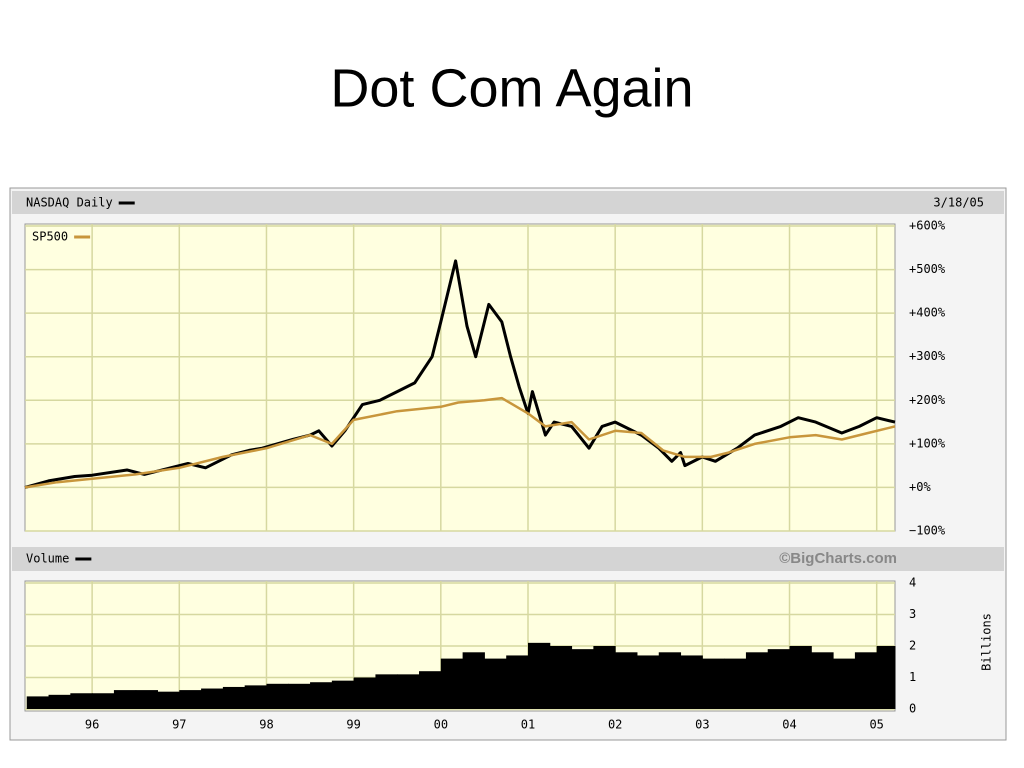 The width and height of the screenshot is (1024, 768). What do you see at coordinates (441, 725) in the screenshot?
I see `x-tick-label: 00` at bounding box center [441, 725].